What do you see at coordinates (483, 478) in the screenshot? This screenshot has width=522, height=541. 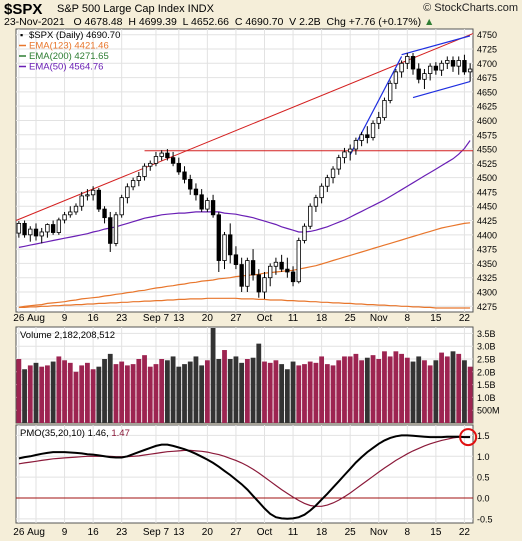 I see `pmo-tick-label: 0.5` at bounding box center [483, 478].